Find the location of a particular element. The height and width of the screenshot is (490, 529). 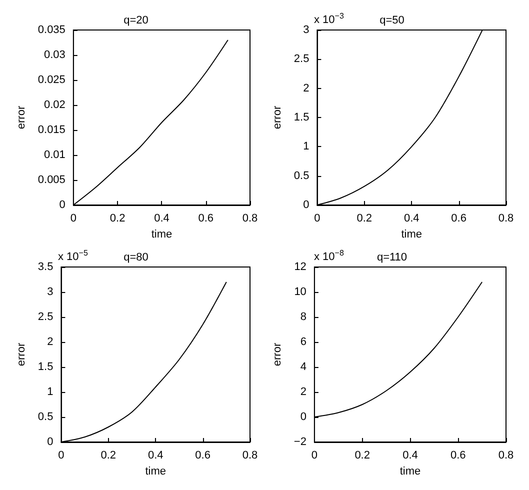

y-tick-label: −2 is located at coordinates (300, 442).